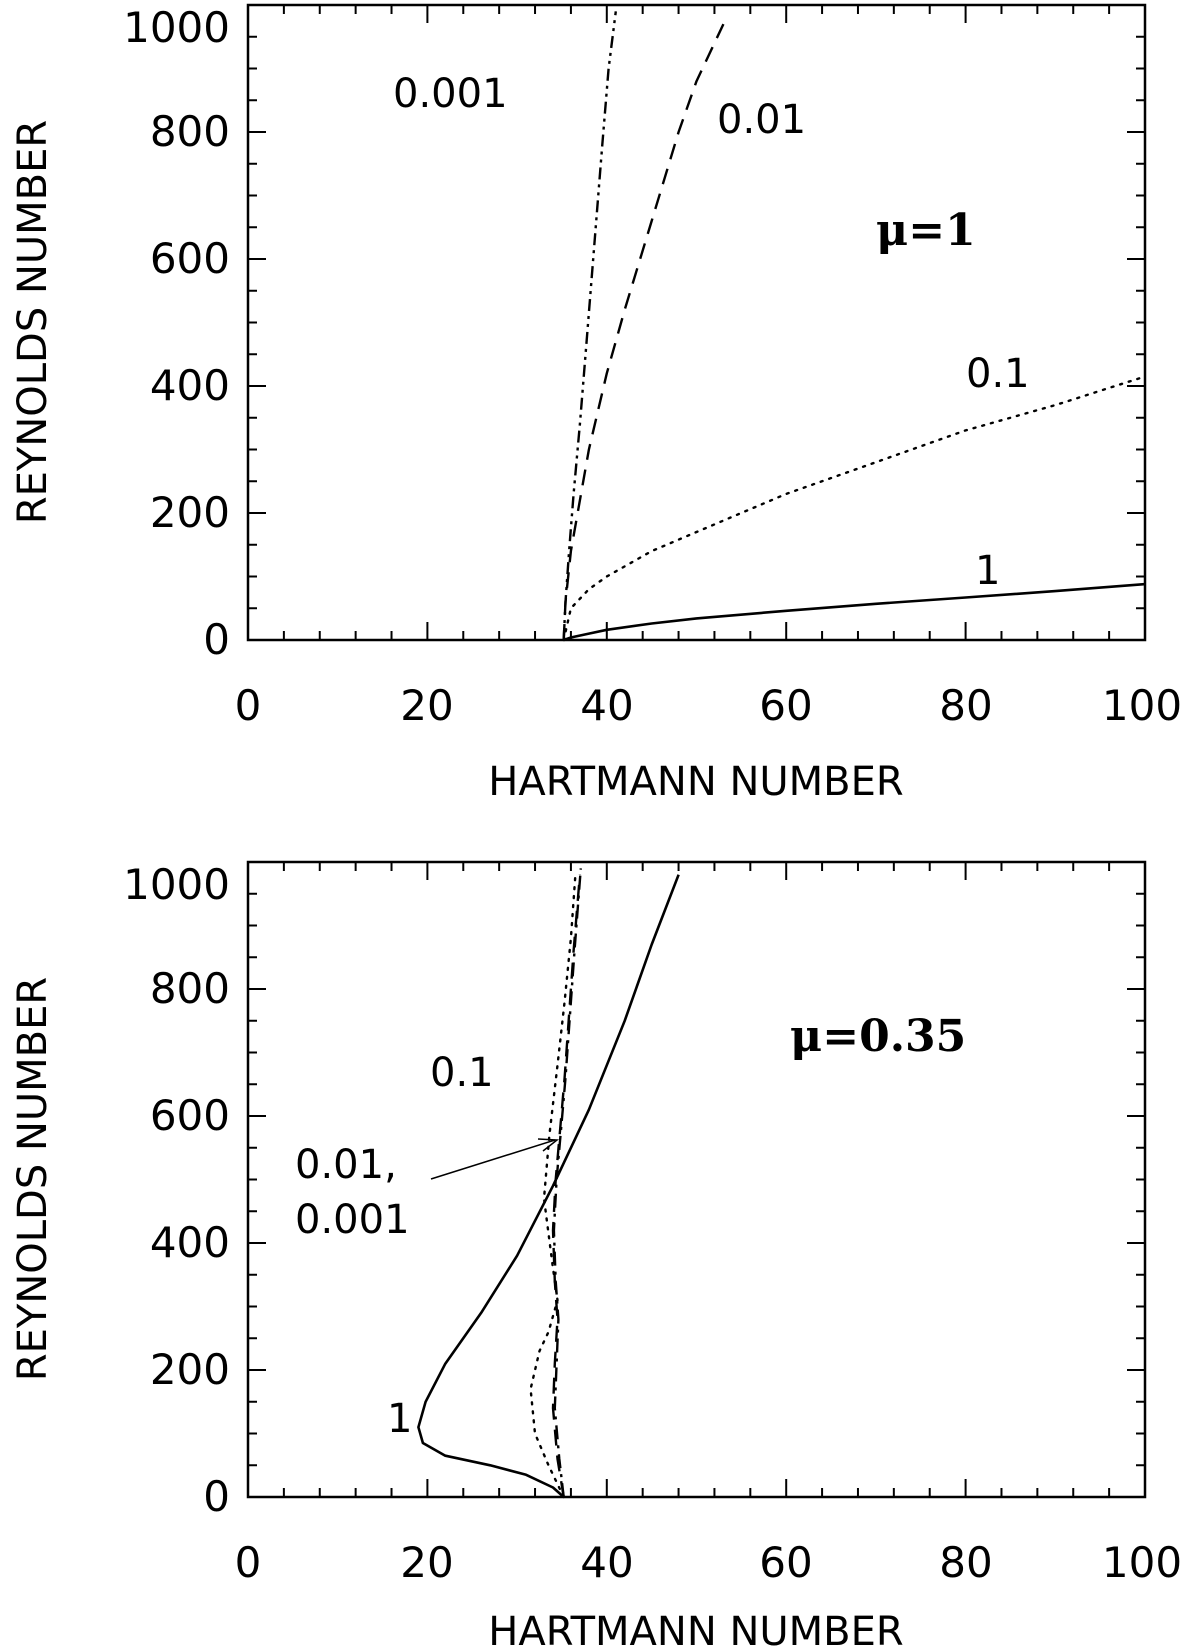 The image size is (1200, 1649). What do you see at coordinates (548, 1145) in the screenshot?
I see `bottom-arrow-head` at bounding box center [548, 1145].